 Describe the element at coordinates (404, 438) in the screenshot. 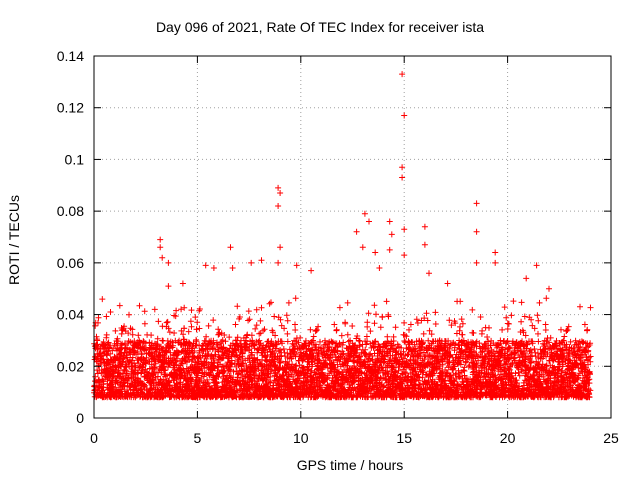

I see `x-tick-label: 15` at that location.